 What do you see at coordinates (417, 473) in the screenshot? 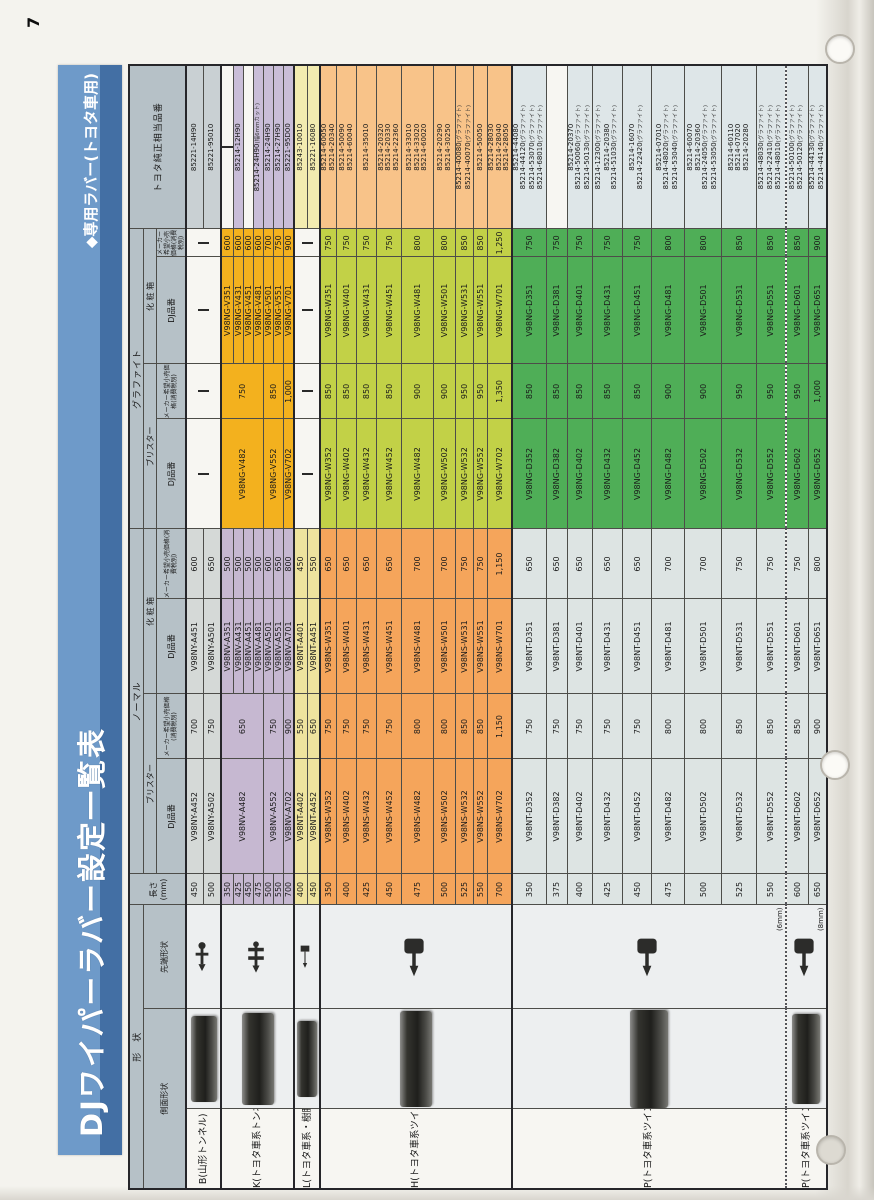
I see `dj-code-gb: V98NG-W482` at bounding box center [417, 473].